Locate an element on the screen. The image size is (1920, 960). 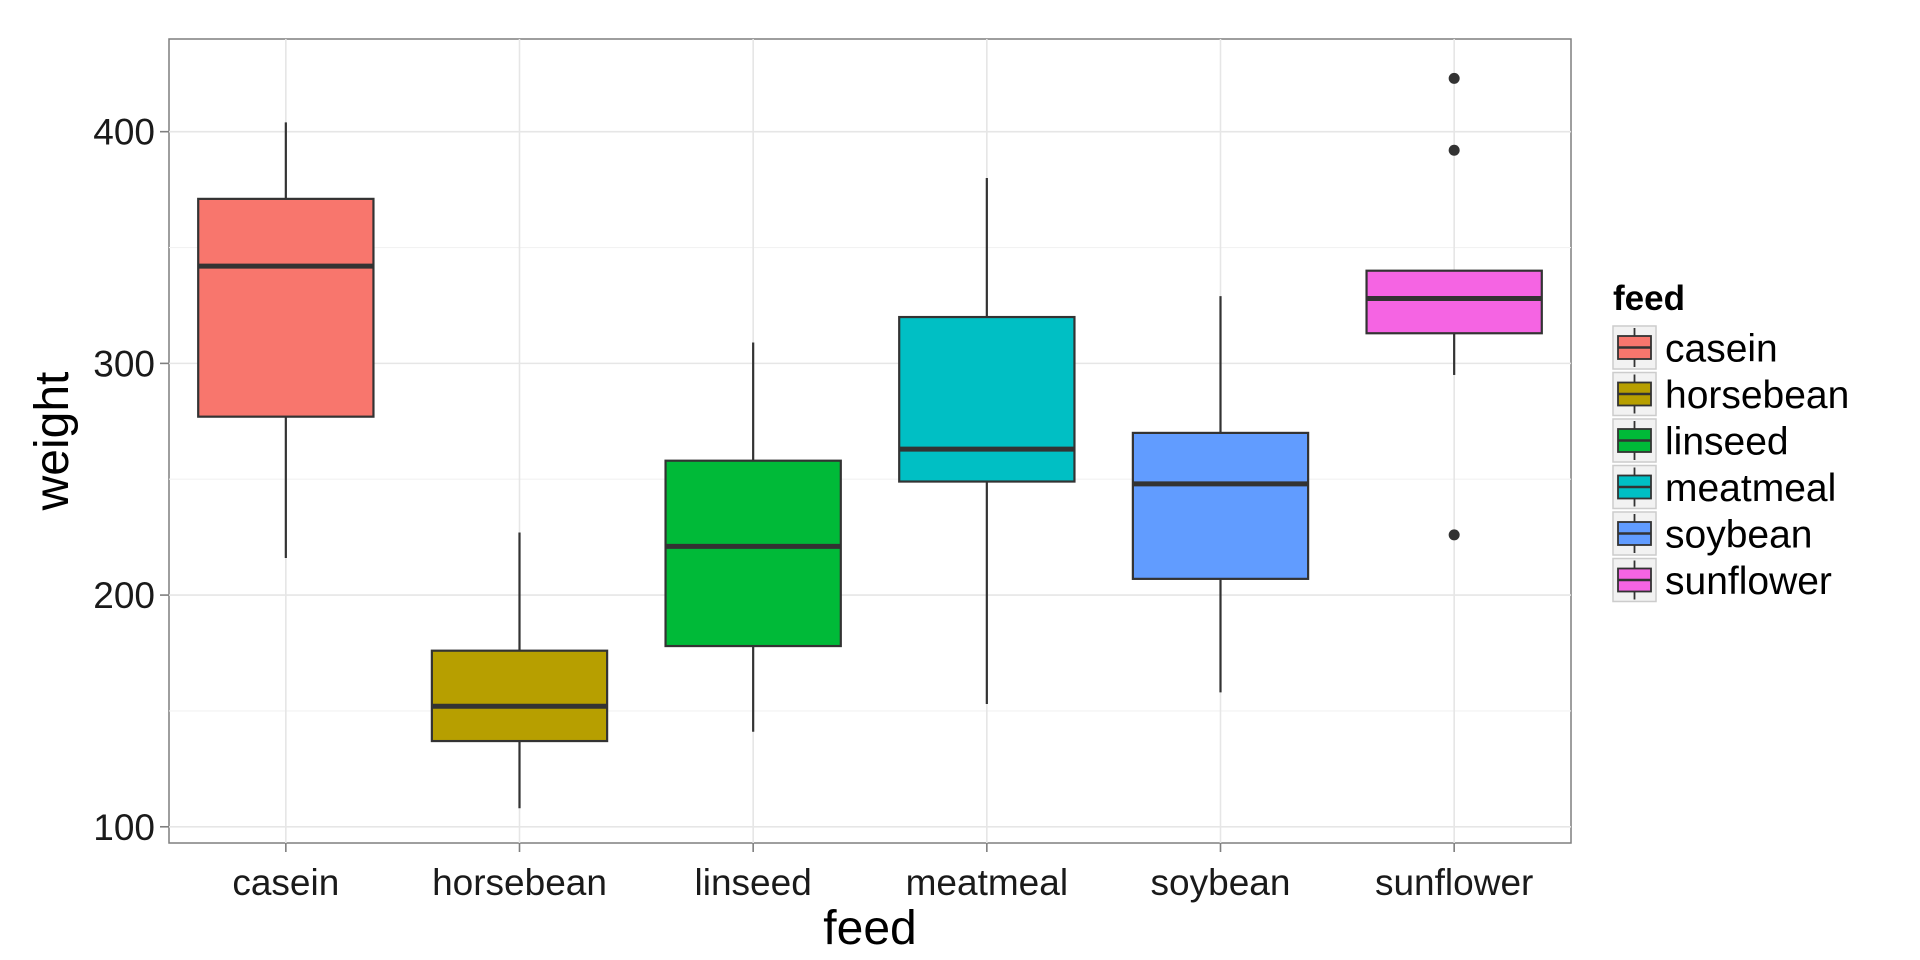
y-tick-label: 400 is located at coordinates (124, 132).